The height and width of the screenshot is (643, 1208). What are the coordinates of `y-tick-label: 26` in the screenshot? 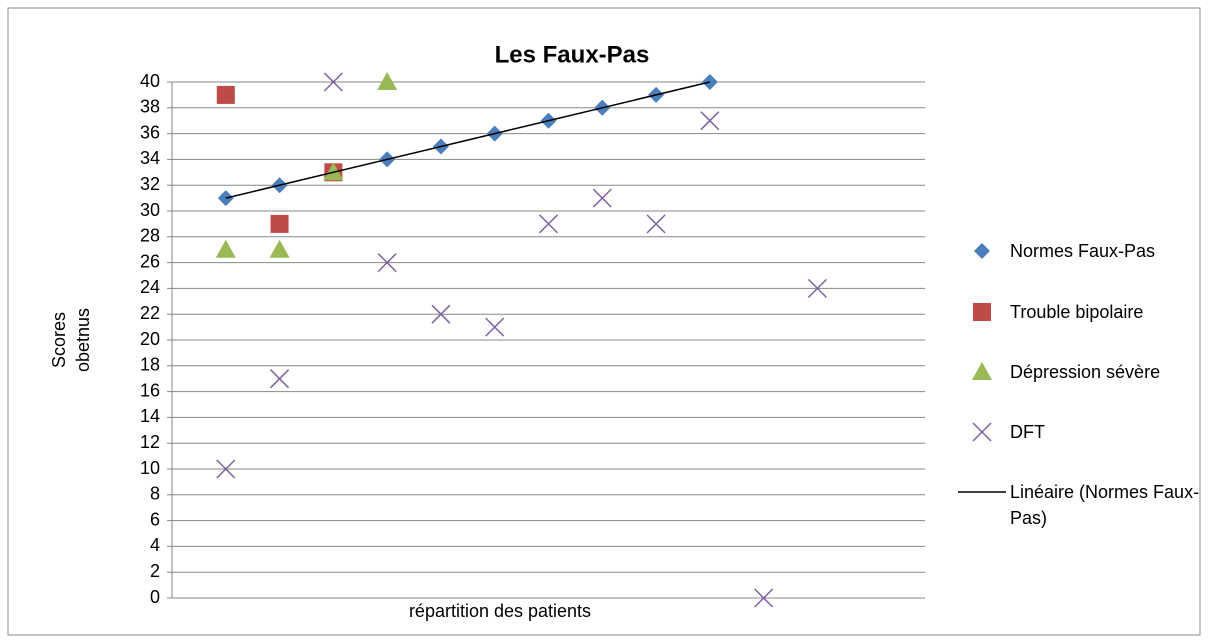 It's located at (150, 261).